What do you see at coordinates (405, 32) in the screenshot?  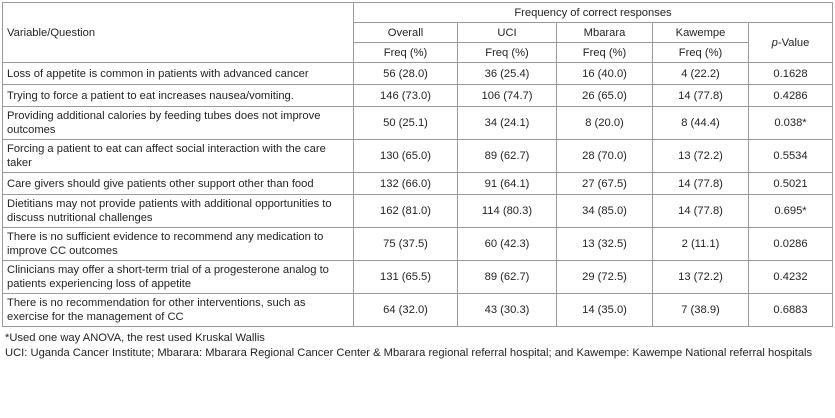 I see `header-overall: Overall` at bounding box center [405, 32].